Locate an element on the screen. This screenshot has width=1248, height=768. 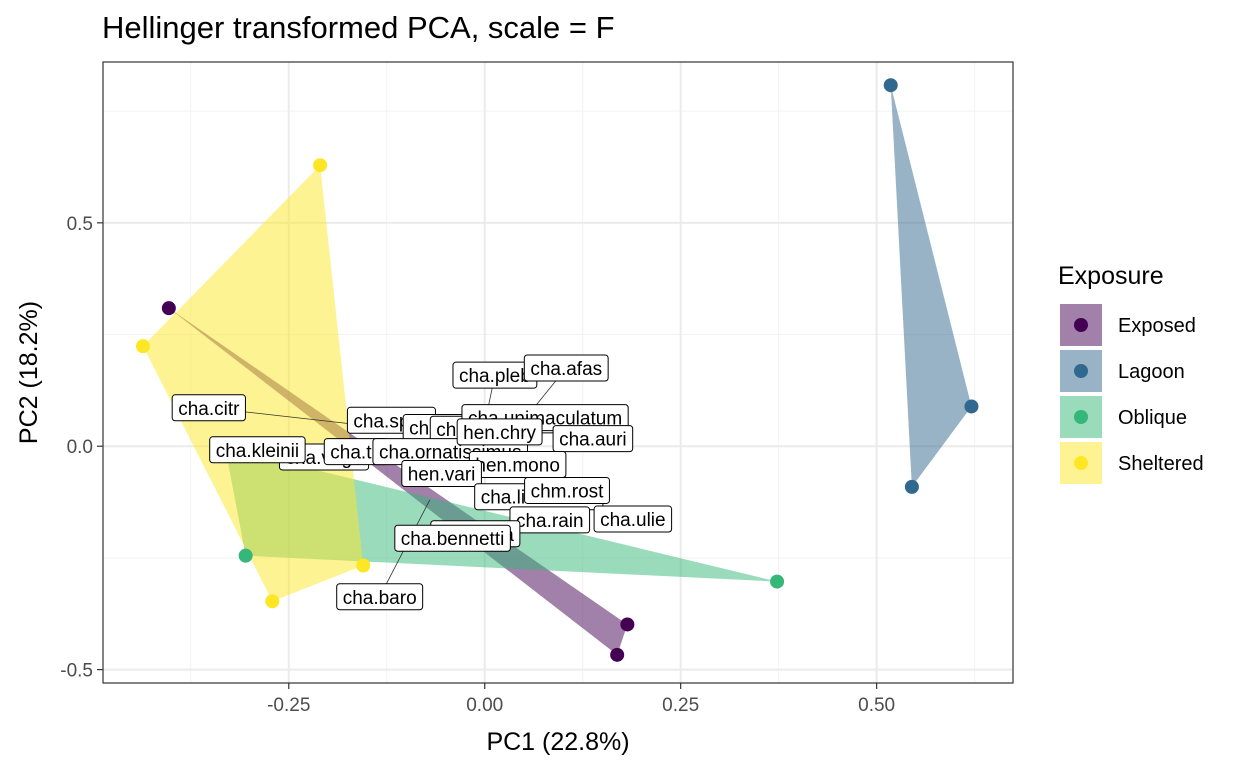
legend-marker-lagoon is located at coordinates (1081, 371).